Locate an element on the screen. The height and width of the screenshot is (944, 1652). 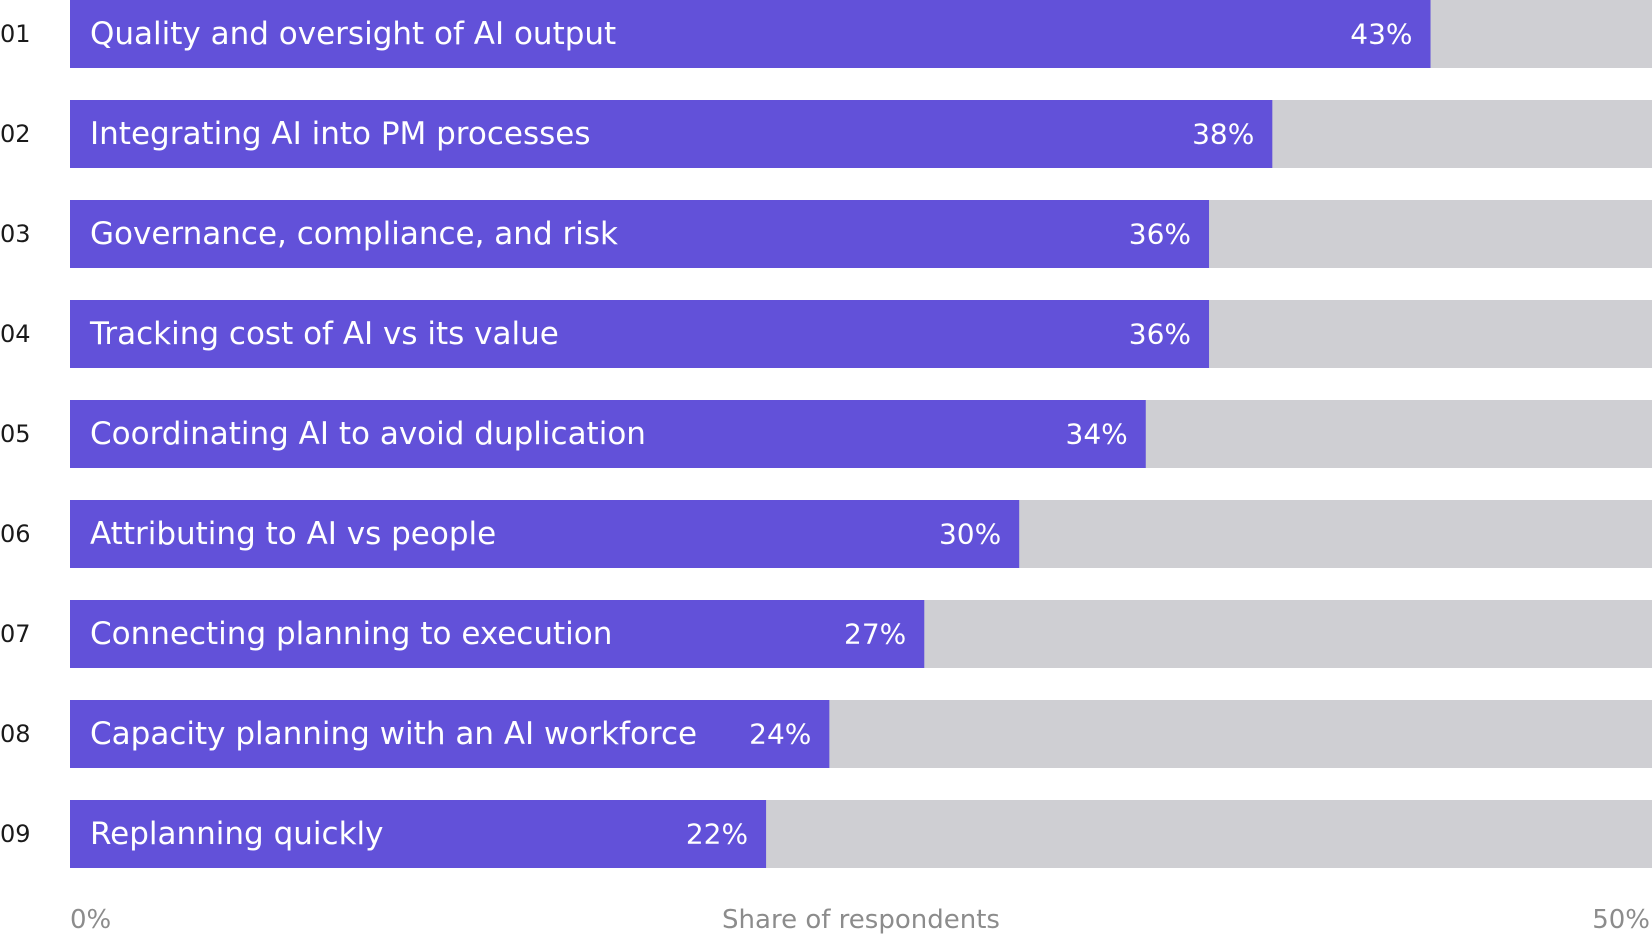
value-label: 30% is located at coordinates (970, 534).